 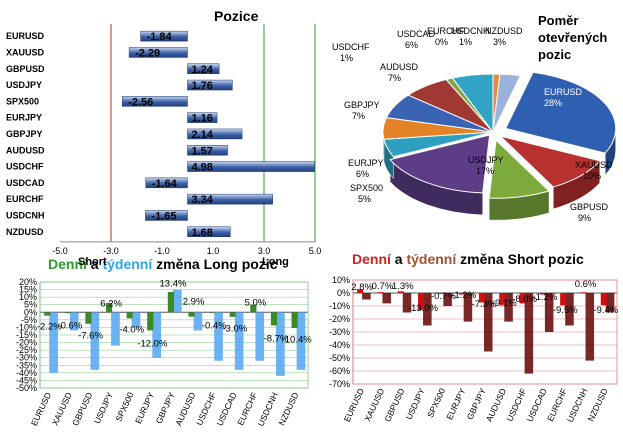 I want to click on value-label: -13.0%, so click(x=423, y=308).